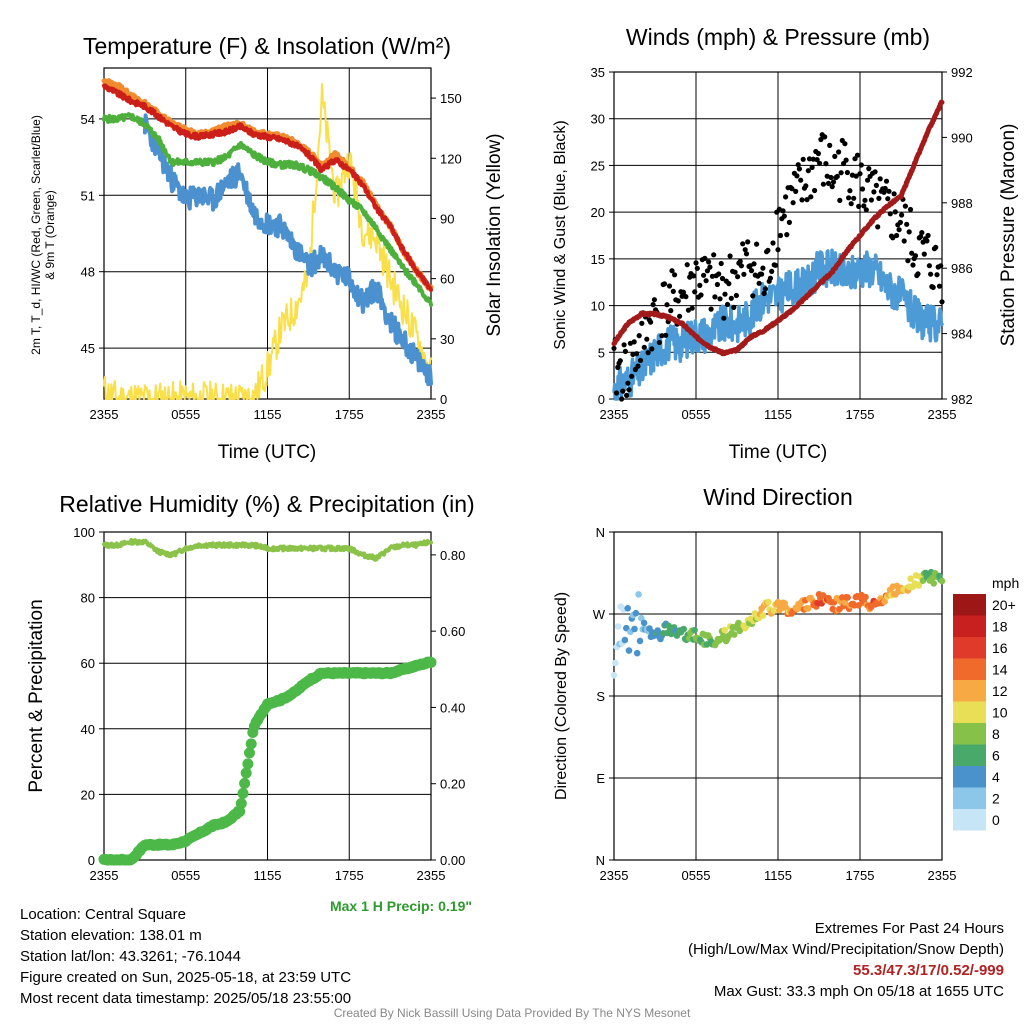 This screenshot has height=1024, width=1024. Describe the element at coordinates (1000, 712) in the screenshot. I see `legend-label: 10` at that location.